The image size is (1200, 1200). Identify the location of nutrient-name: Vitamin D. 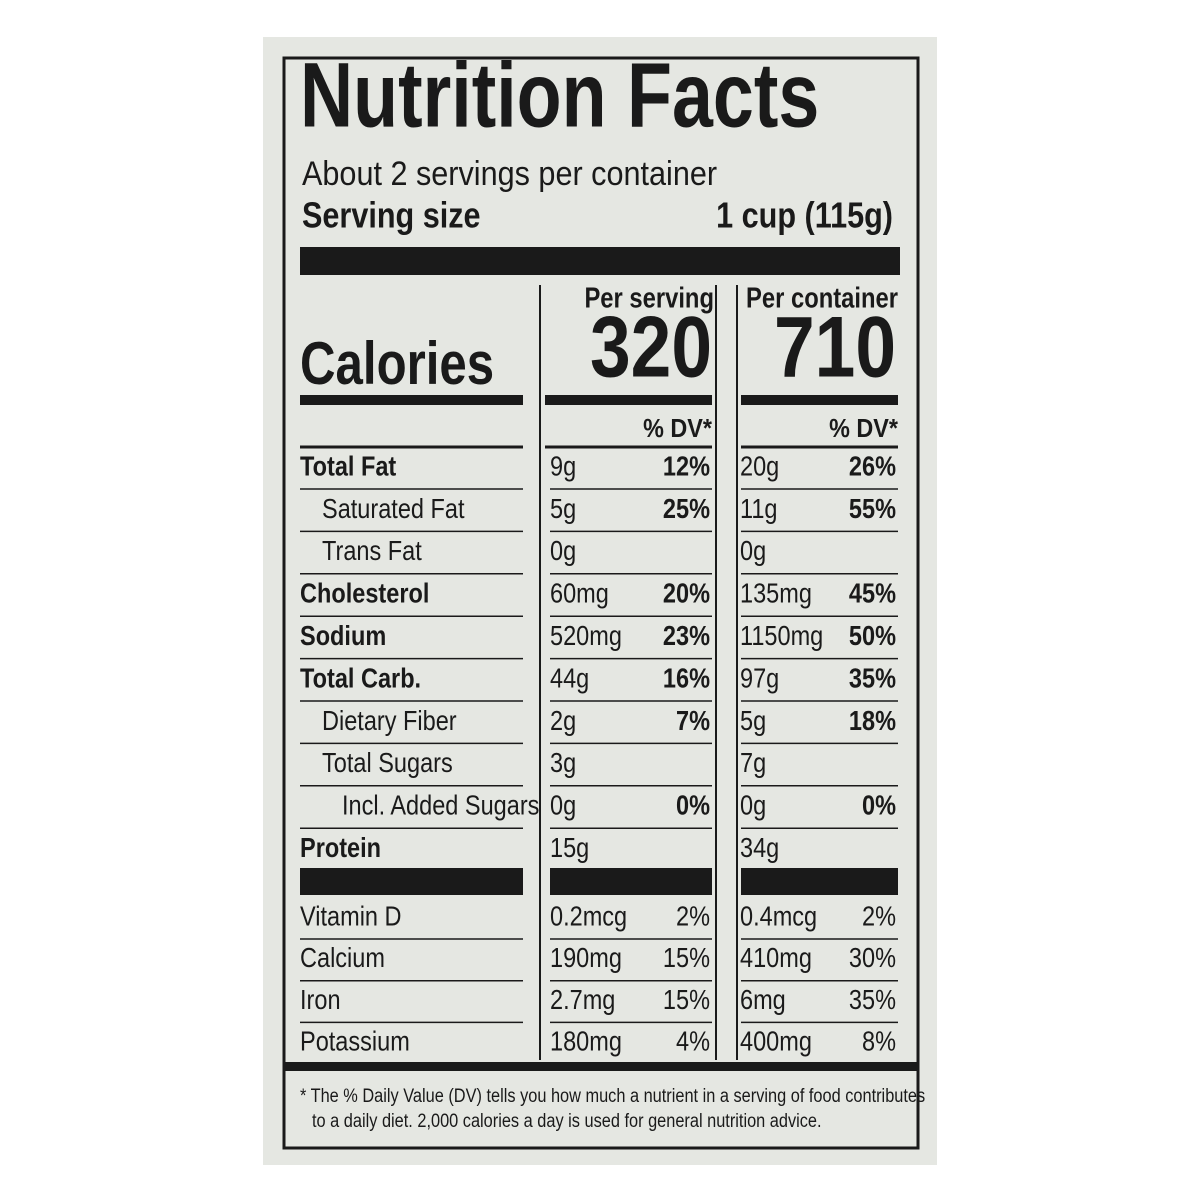
(351, 915).